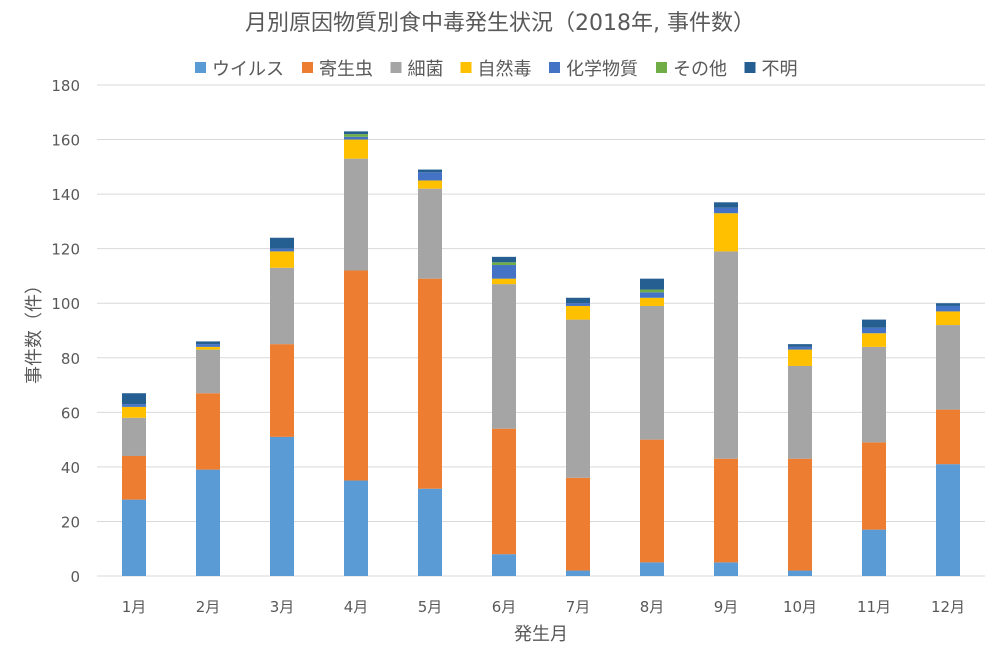 The image size is (1000, 658). What do you see at coordinates (874, 323) in the screenshot?
I see `bar-segment-不明-11月` at bounding box center [874, 323].